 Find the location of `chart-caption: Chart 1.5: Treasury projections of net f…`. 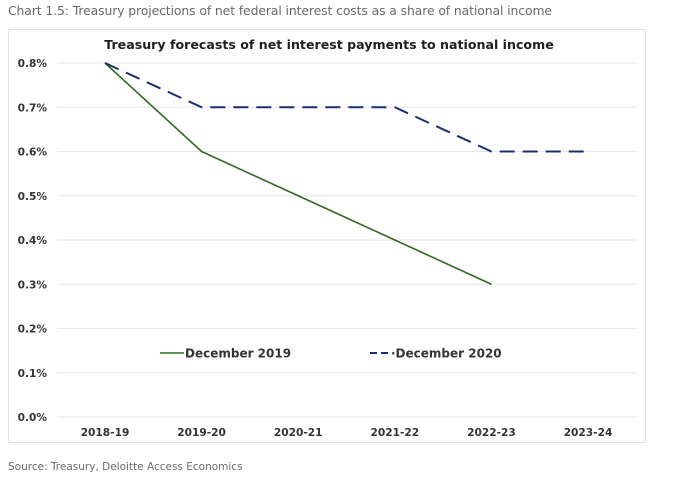

chart-caption: Chart 1.5: Treasury projections of net f… is located at coordinates (280, 10).